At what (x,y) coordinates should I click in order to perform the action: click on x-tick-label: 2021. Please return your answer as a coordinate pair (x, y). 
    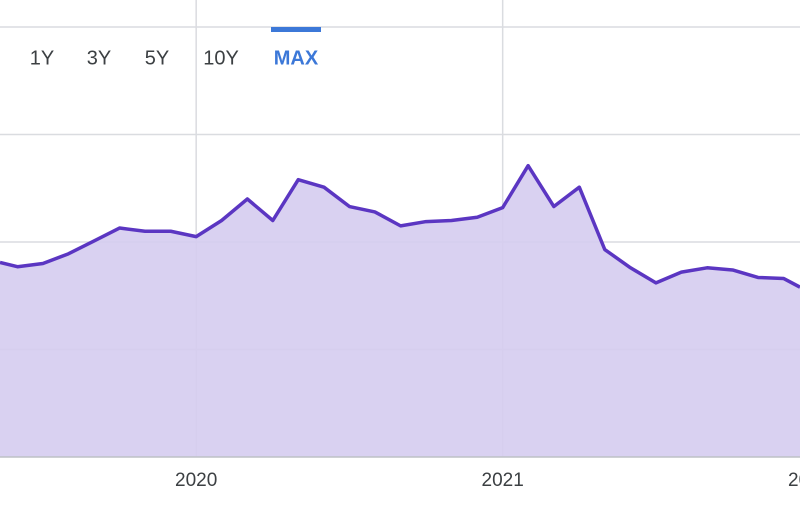
    Looking at the image, I should click on (503, 480).